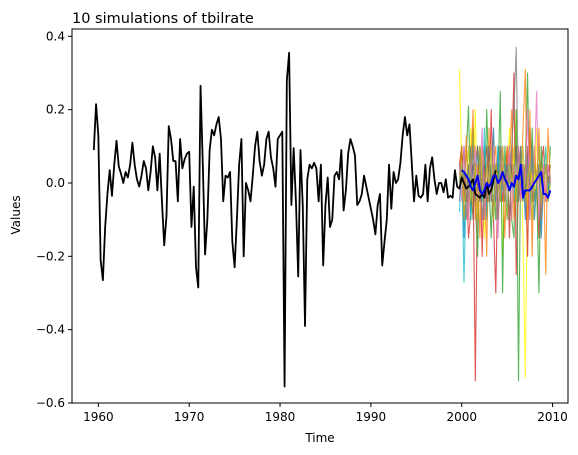 This screenshot has height=455, width=578. I want to click on y-axis: −0.6 −0.4 −0.2 0.0 0.2 0.4, so click(54, 219).